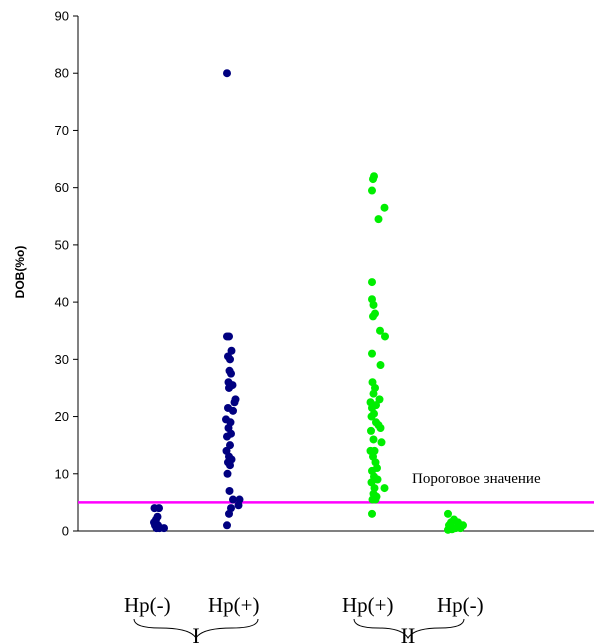  What do you see at coordinates (408, 633) in the screenshot?
I see `group-name-2: II` at bounding box center [408, 633].